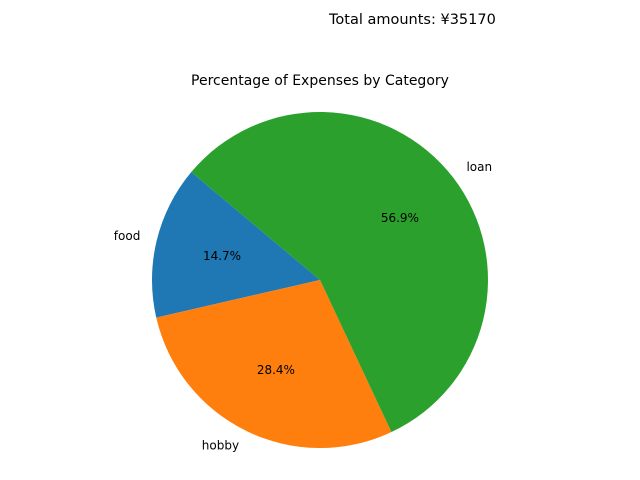  What do you see at coordinates (220, 446) in the screenshot?
I see `slice-label-hobby: hobby` at bounding box center [220, 446].